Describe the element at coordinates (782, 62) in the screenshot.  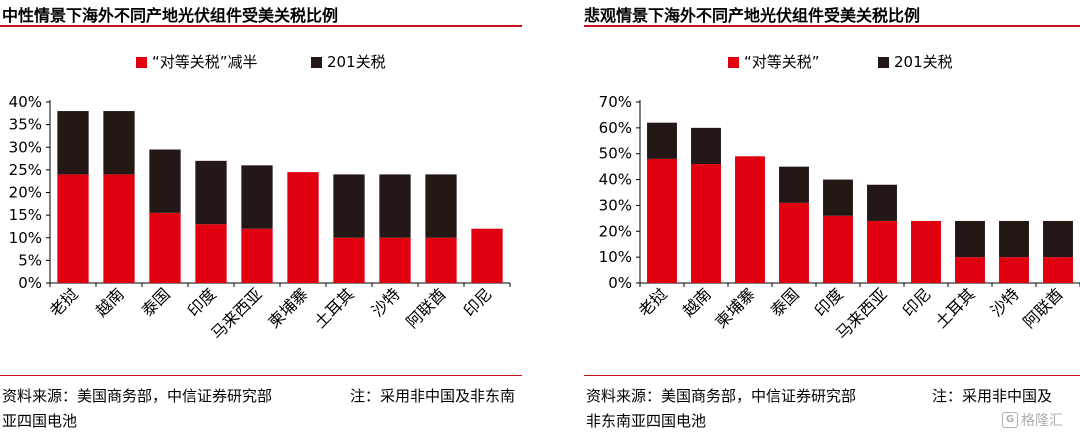
I see `legend-label: “对等关税”` at that location.